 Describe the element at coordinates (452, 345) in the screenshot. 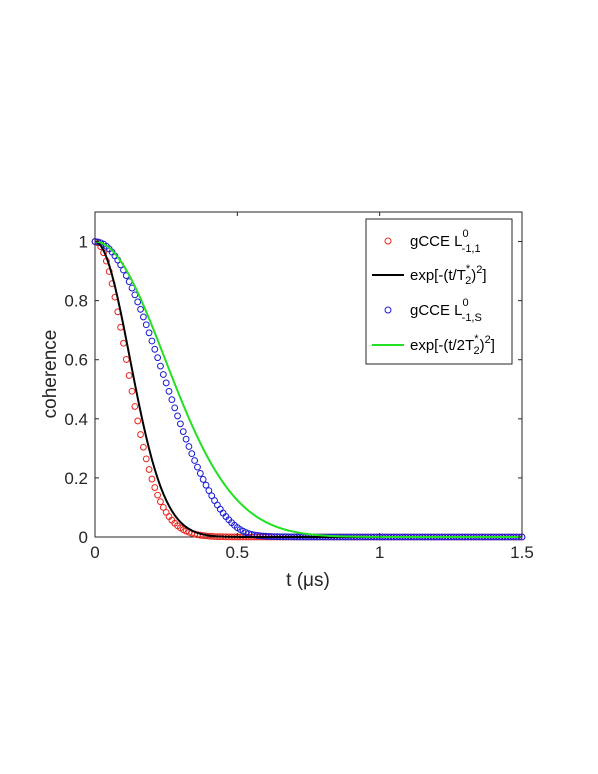

I see `legend-label-3: exp[-(t/2T* 2)2]` at that location.